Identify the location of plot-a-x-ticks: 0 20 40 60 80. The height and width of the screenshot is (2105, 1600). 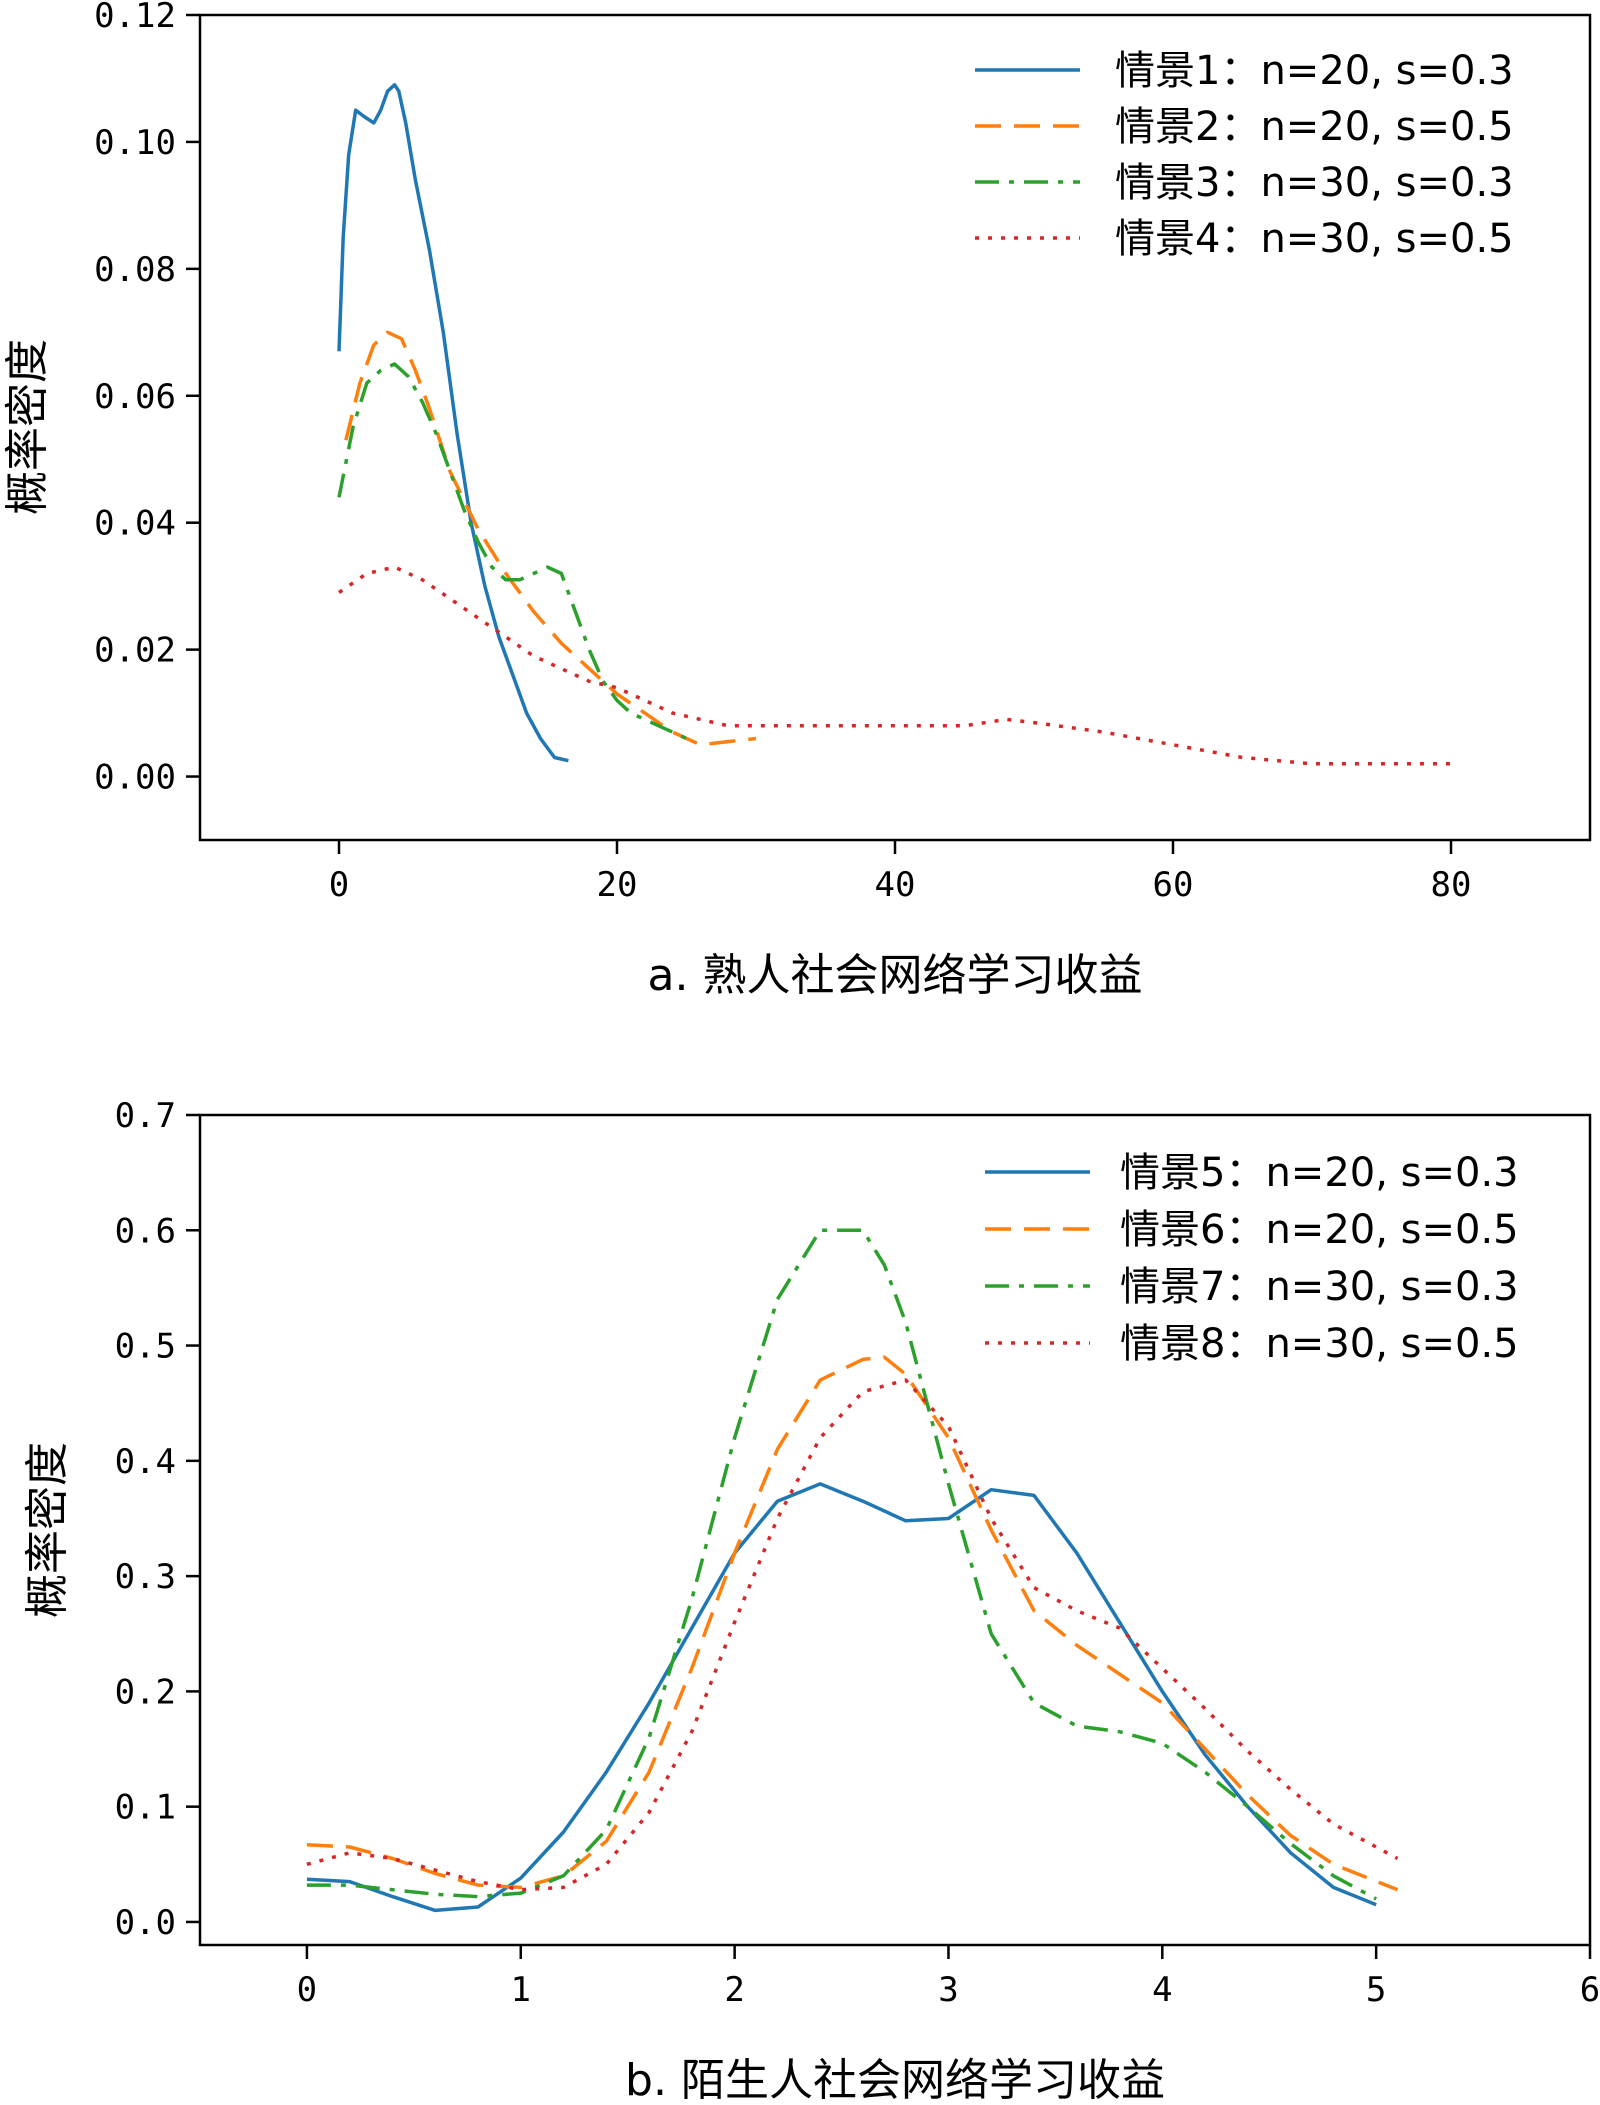
(900, 872).